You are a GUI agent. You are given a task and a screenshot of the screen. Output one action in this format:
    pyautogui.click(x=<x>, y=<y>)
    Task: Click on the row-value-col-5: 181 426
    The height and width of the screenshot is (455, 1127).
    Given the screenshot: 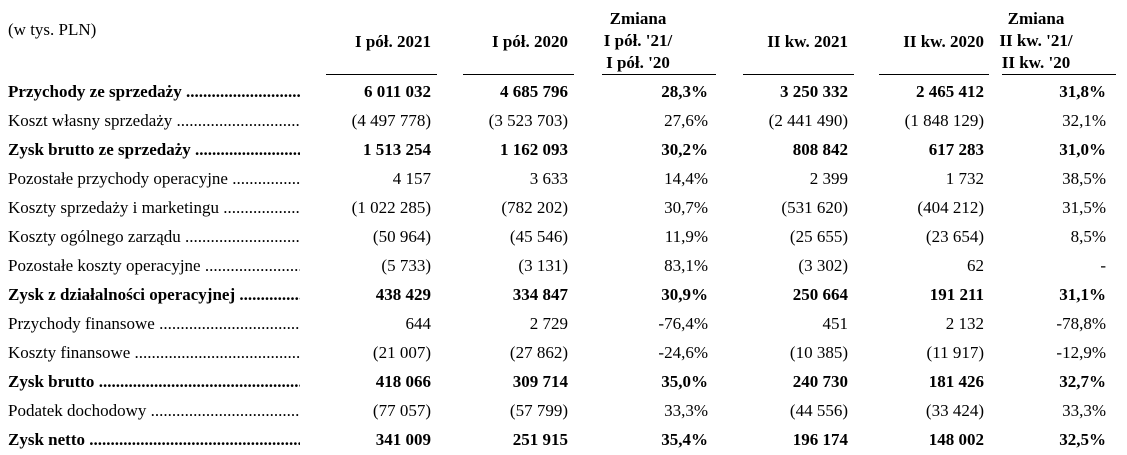 What is the action you would take?
    pyautogui.click(x=956, y=381)
    